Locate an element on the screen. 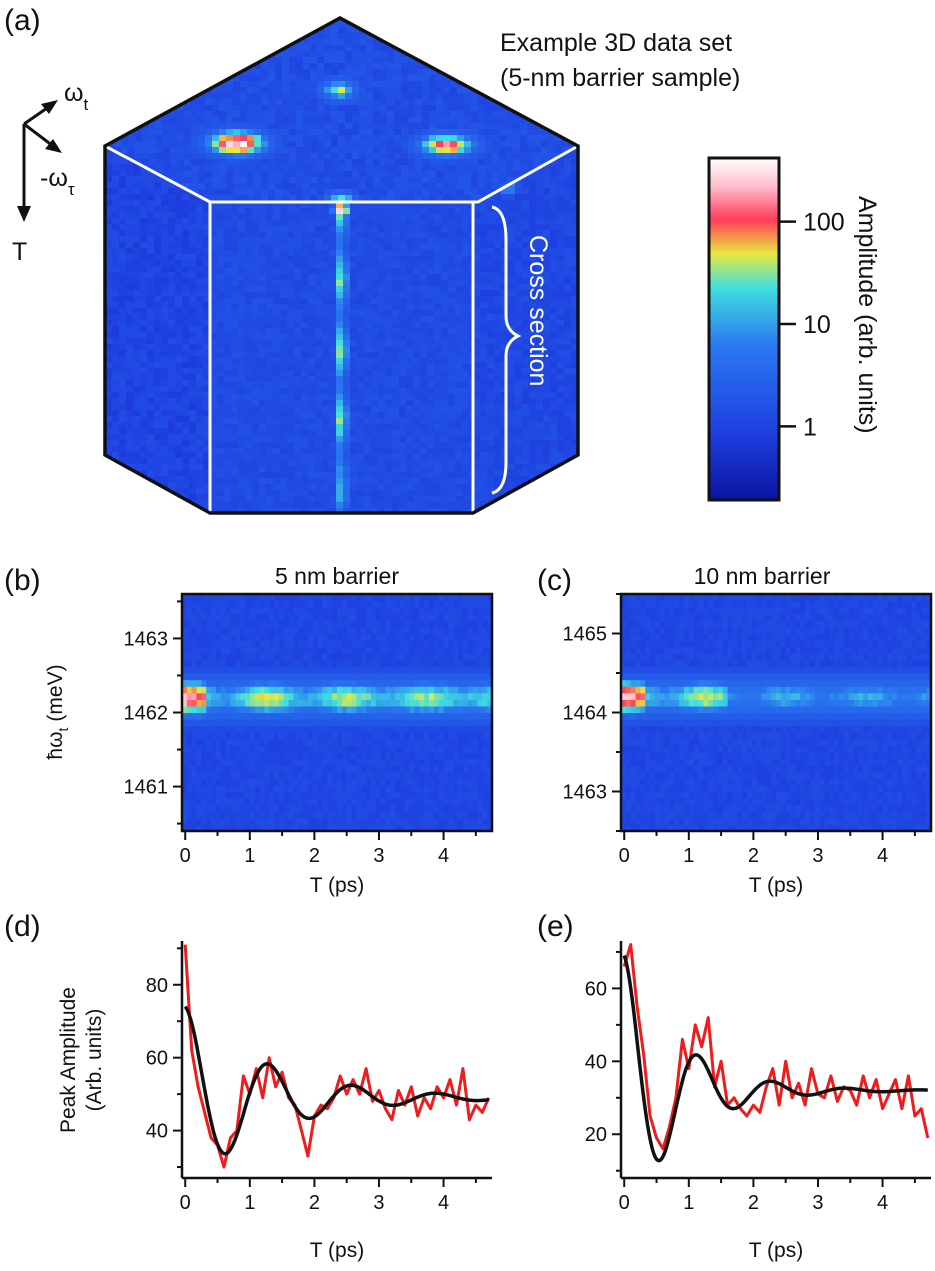 The image size is (935, 1271). omega-t-symbol: ω is located at coordinates (74, 93).